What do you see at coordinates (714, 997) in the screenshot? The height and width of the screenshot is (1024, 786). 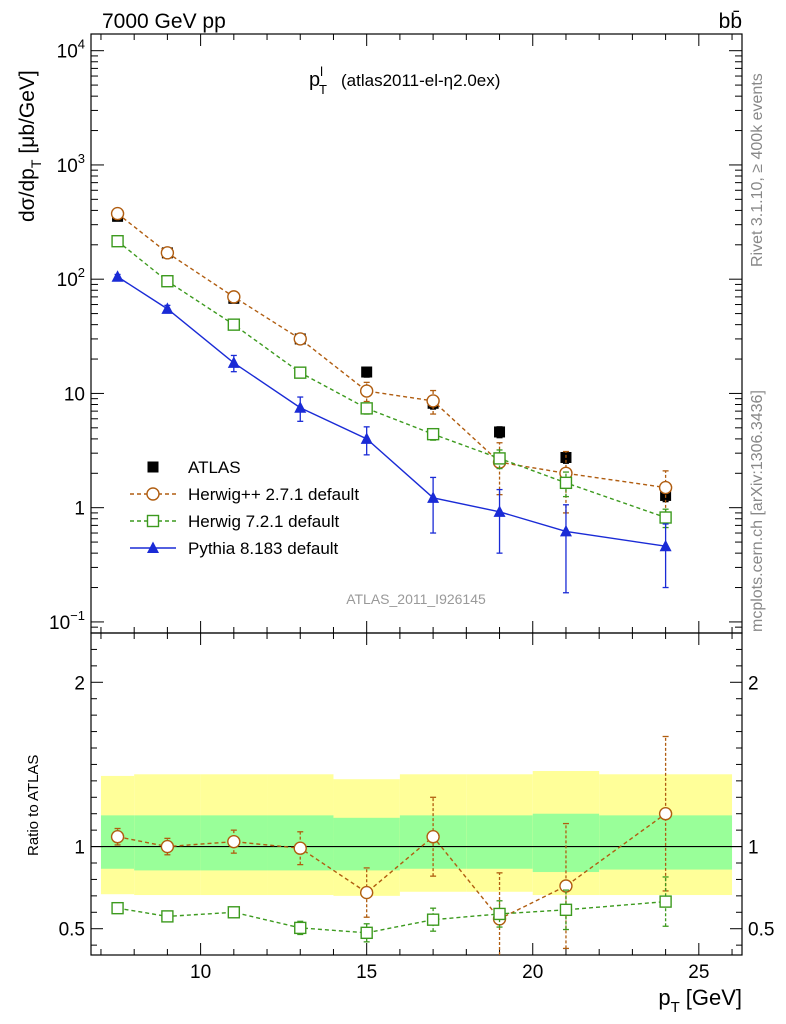 I see `xlabel-units: [GeV]` at bounding box center [714, 997].